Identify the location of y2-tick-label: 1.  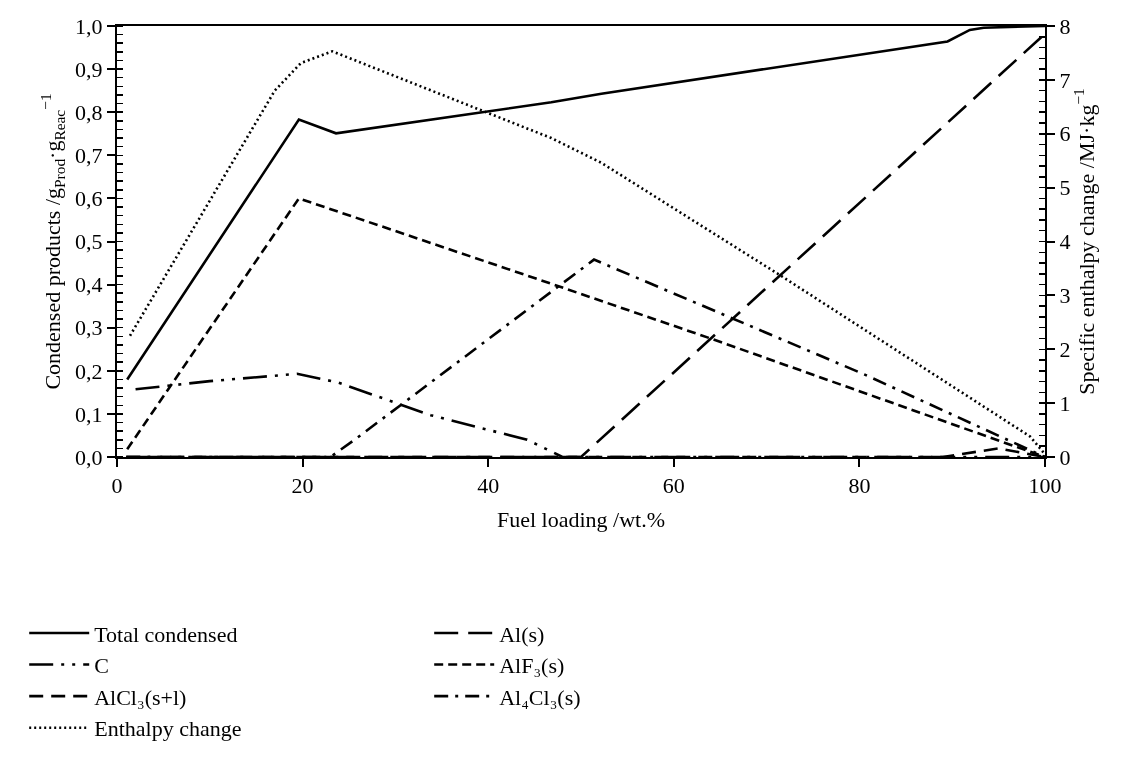
(1065, 403).